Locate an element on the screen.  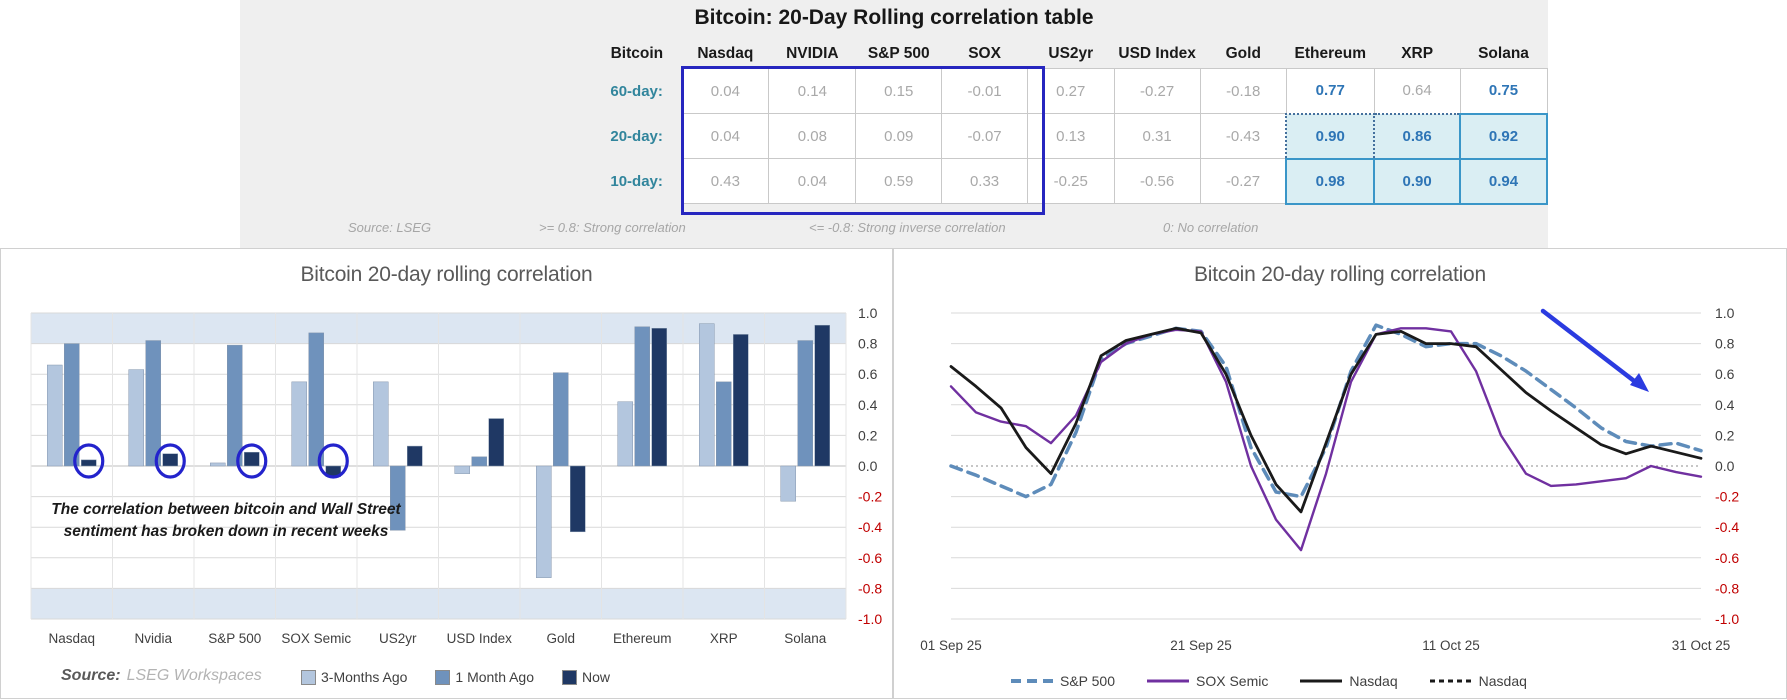
table-cell: 0.94 is located at coordinates (1503, 181).